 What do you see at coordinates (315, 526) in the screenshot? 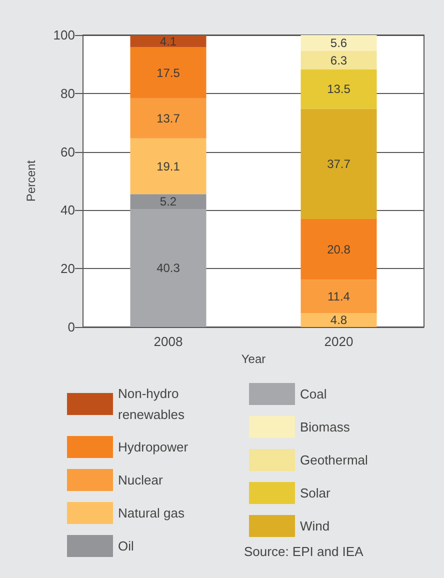
I see `legend-label: Wind` at bounding box center [315, 526].